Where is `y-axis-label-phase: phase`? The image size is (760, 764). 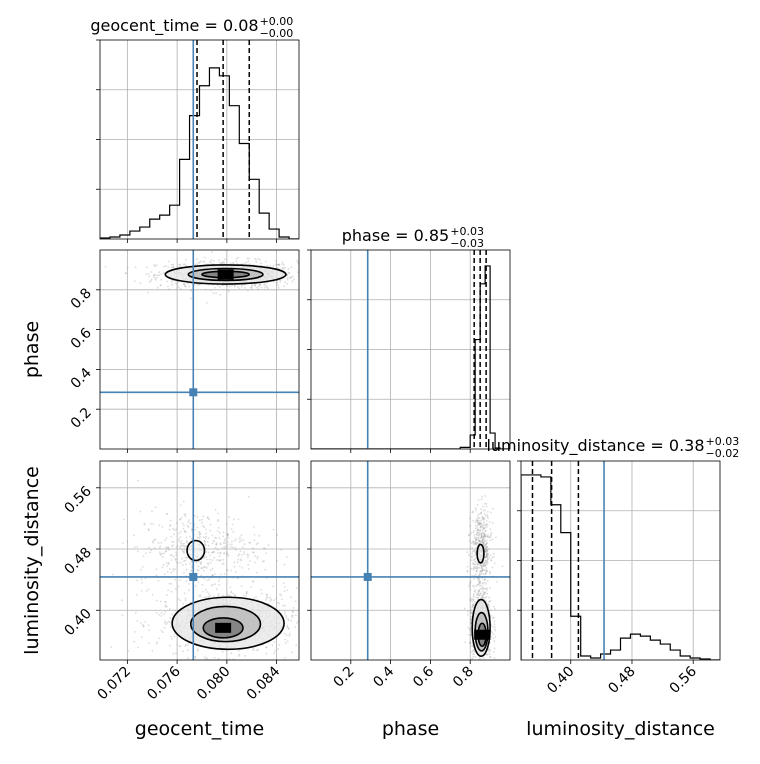
y-axis-label-phase: phase is located at coordinates (32, 349).